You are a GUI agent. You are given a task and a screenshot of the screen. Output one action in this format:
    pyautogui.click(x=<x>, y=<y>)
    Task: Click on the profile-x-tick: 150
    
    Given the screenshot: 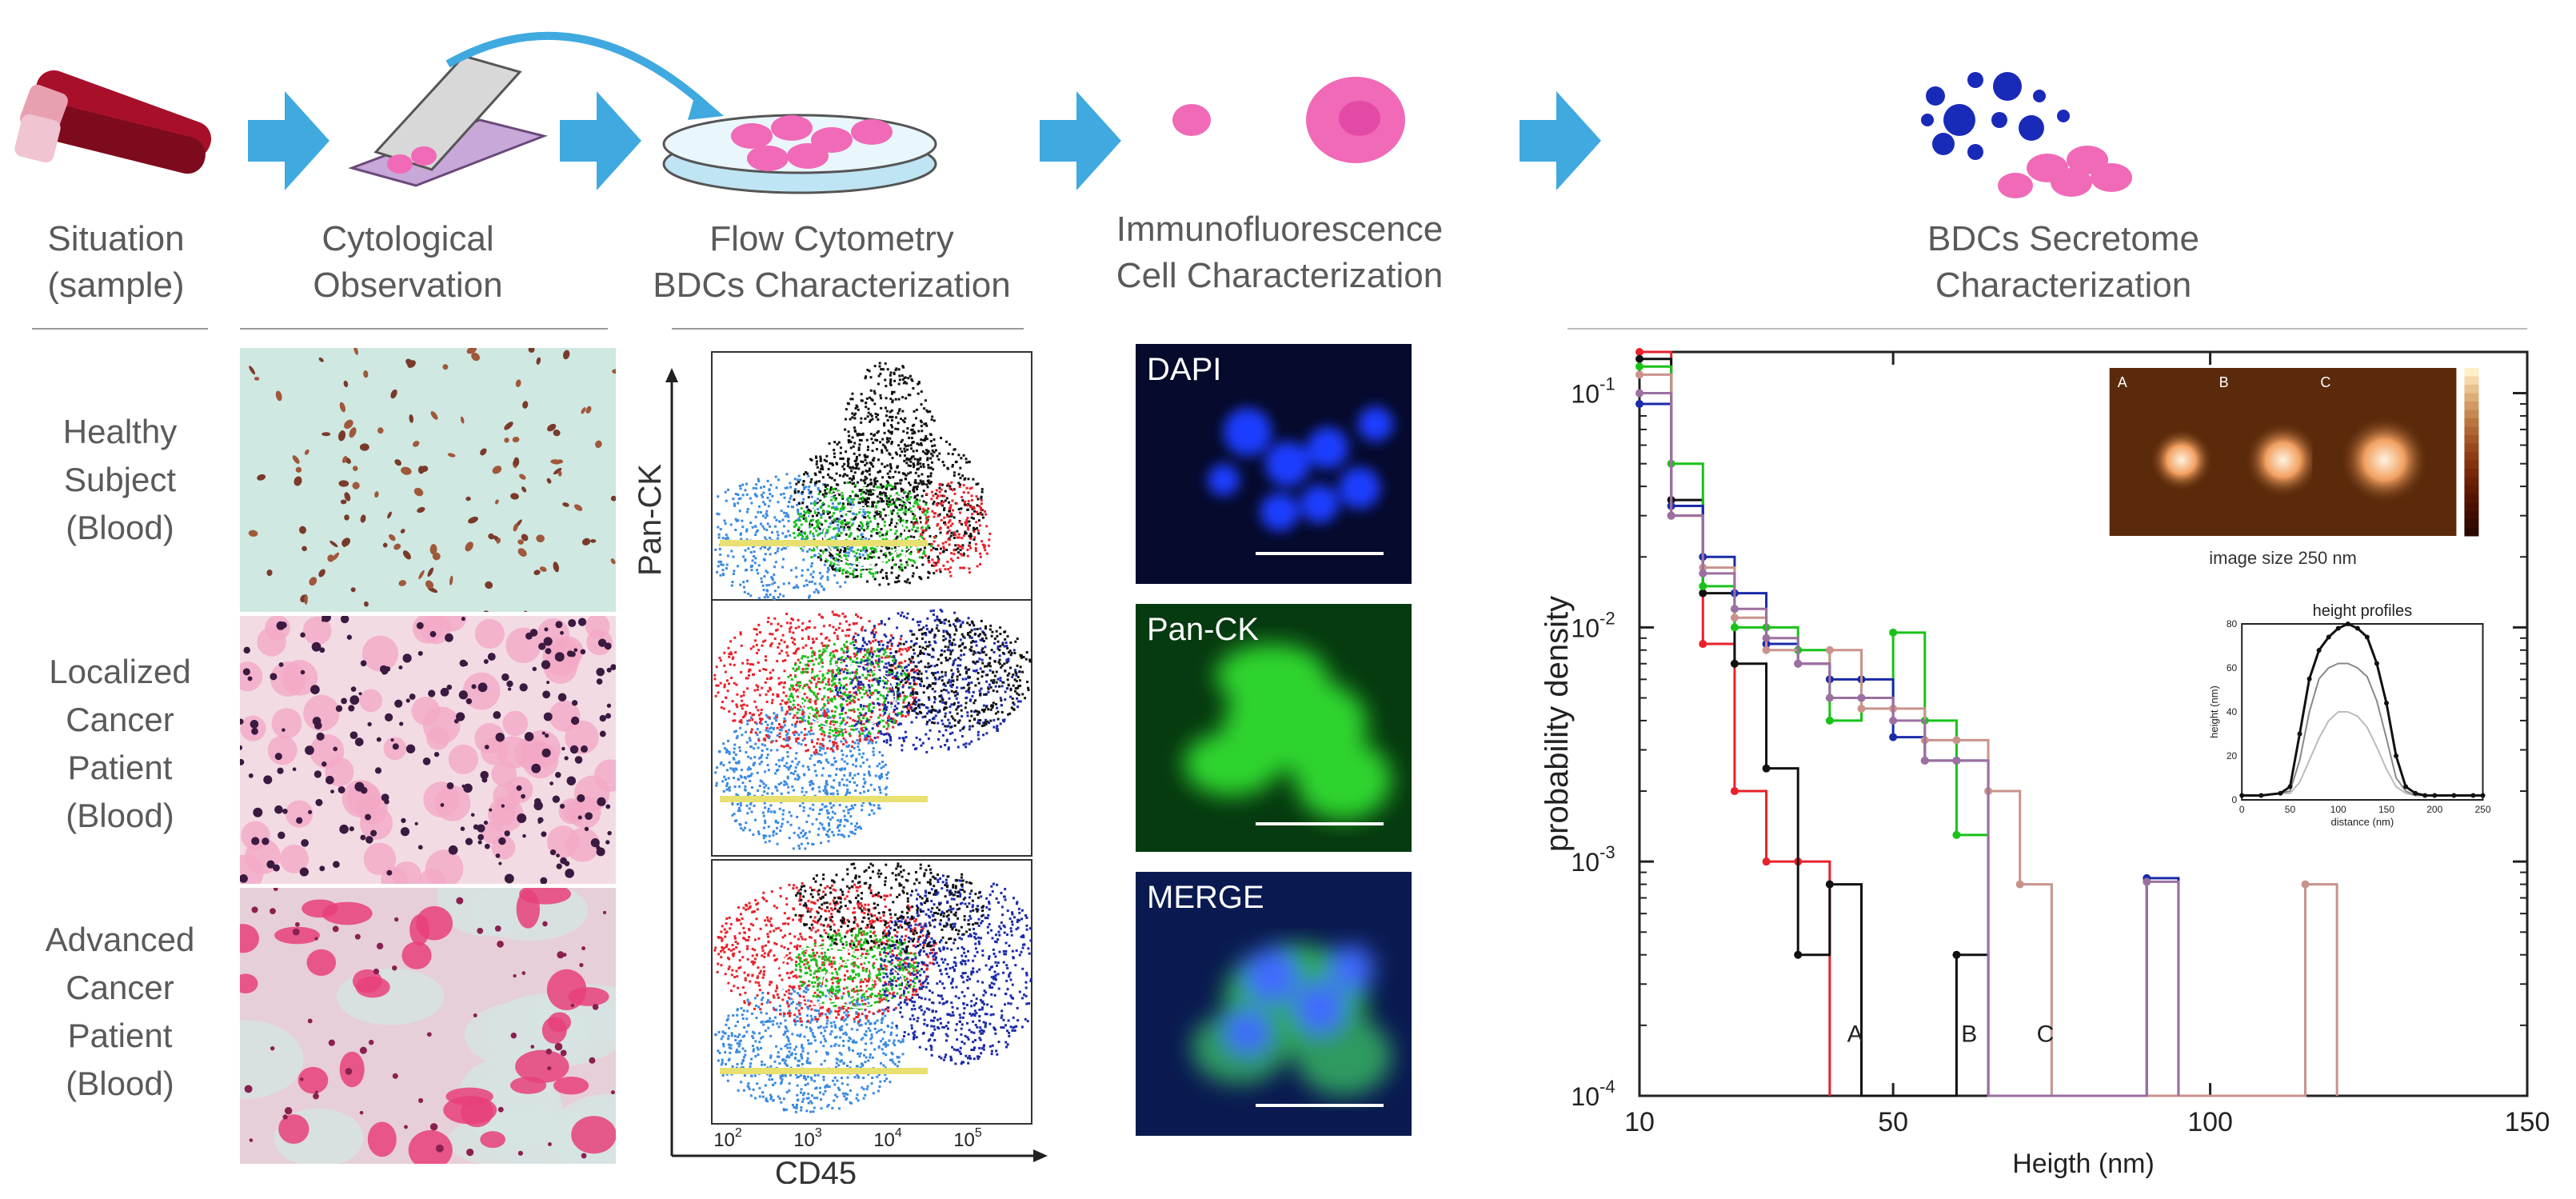 What is the action you would take?
    pyautogui.click(x=2386, y=809)
    